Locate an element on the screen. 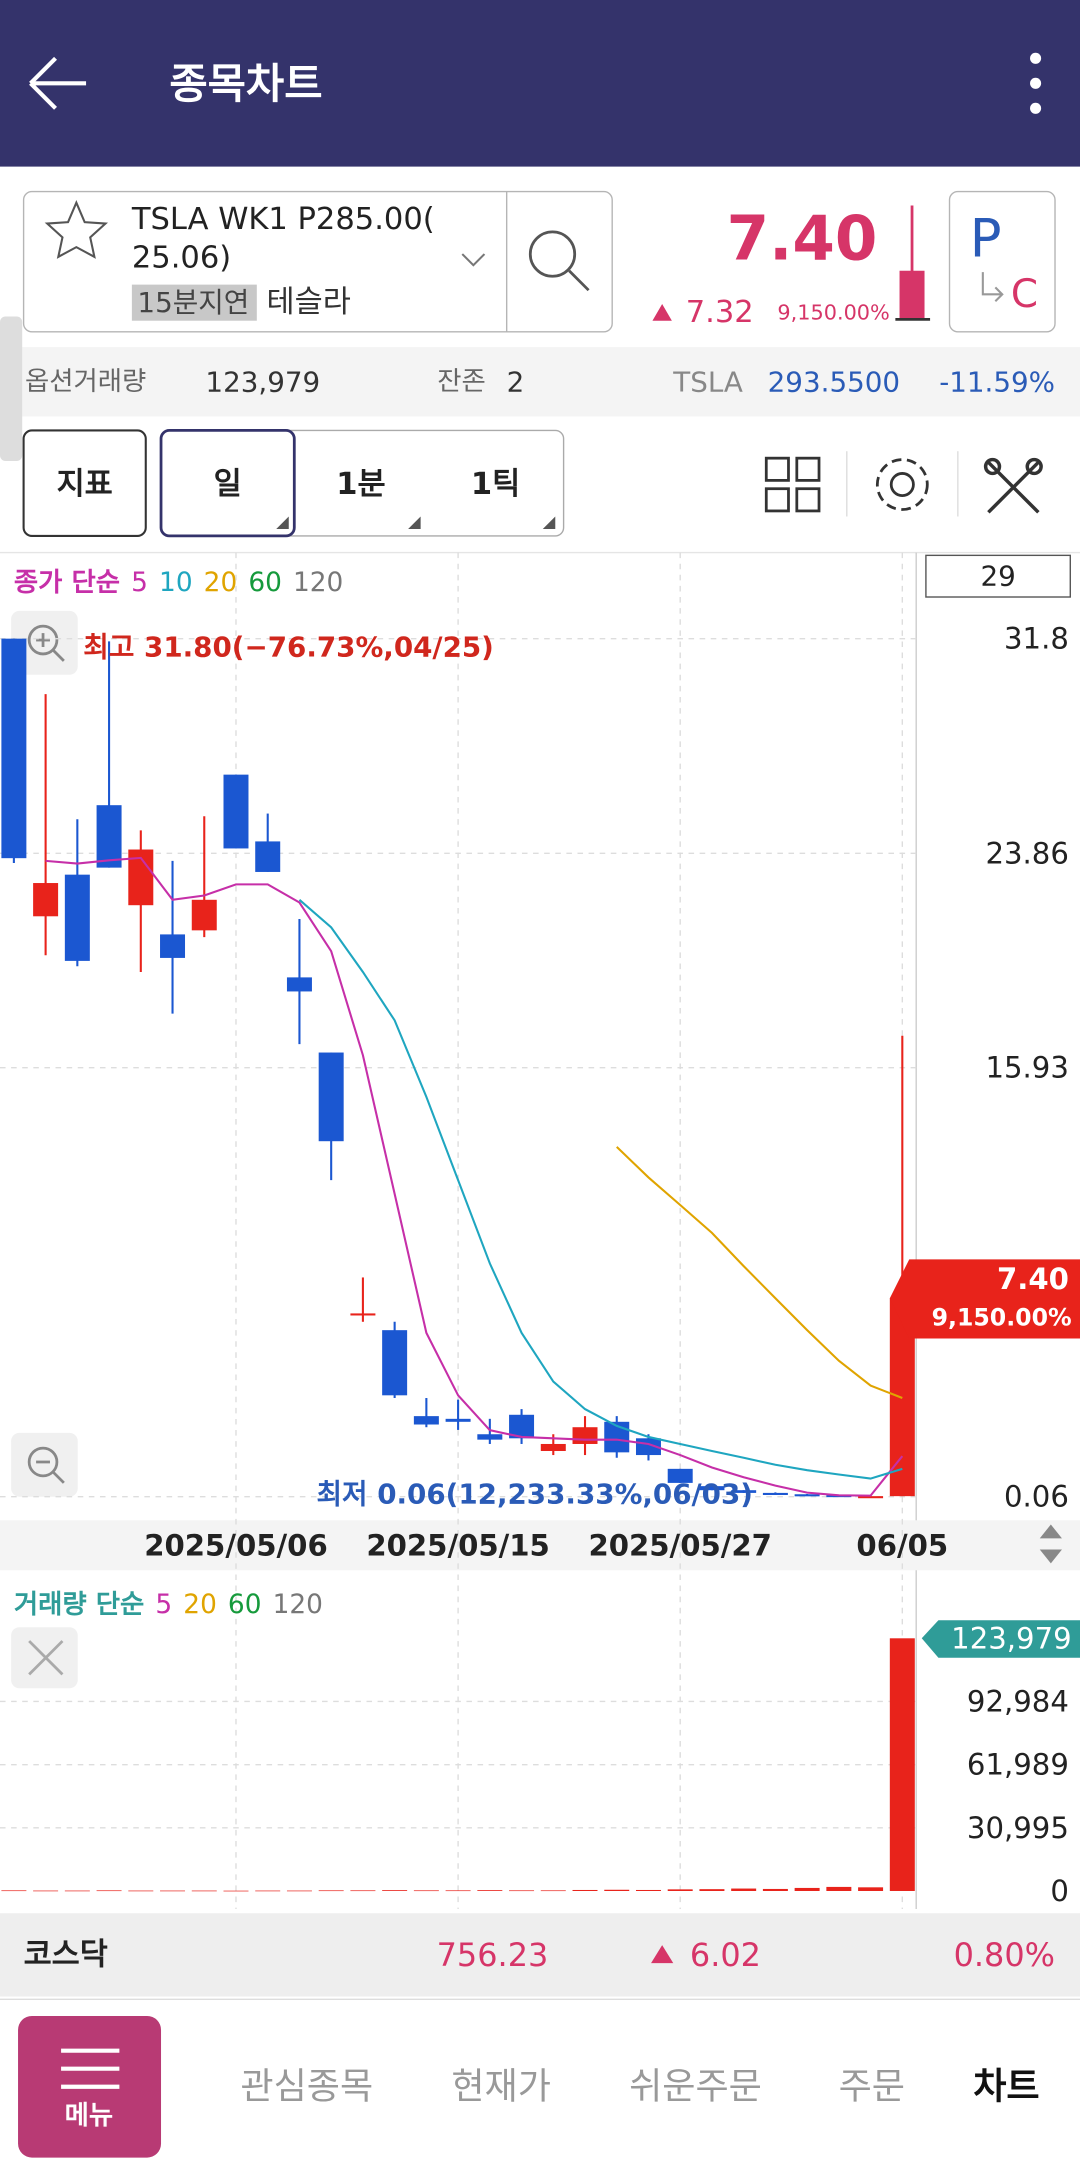 This screenshot has height=2177, width=1080. y-tick-label: 31.8 is located at coordinates (1036, 639).